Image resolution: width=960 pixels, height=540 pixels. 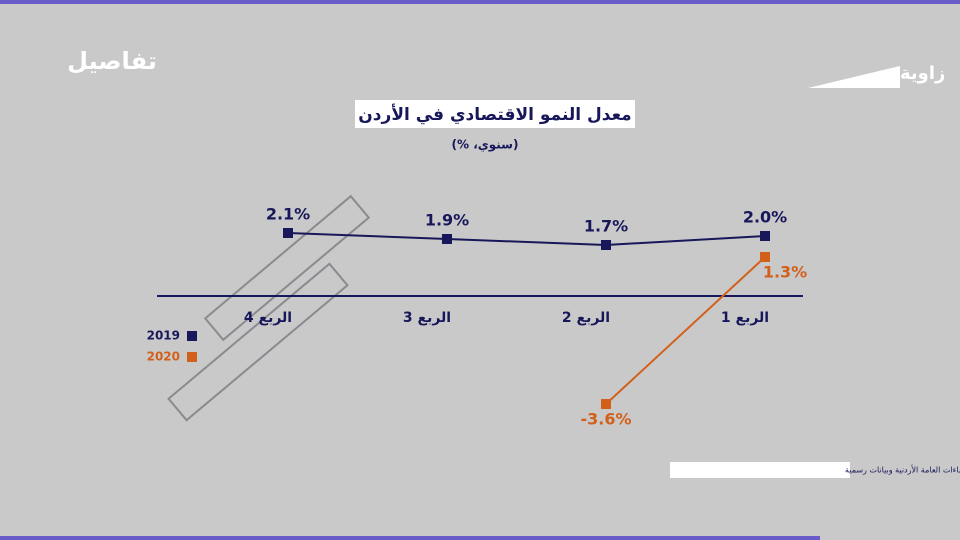 I want to click on legend-label: 2019, so click(x=163, y=336).